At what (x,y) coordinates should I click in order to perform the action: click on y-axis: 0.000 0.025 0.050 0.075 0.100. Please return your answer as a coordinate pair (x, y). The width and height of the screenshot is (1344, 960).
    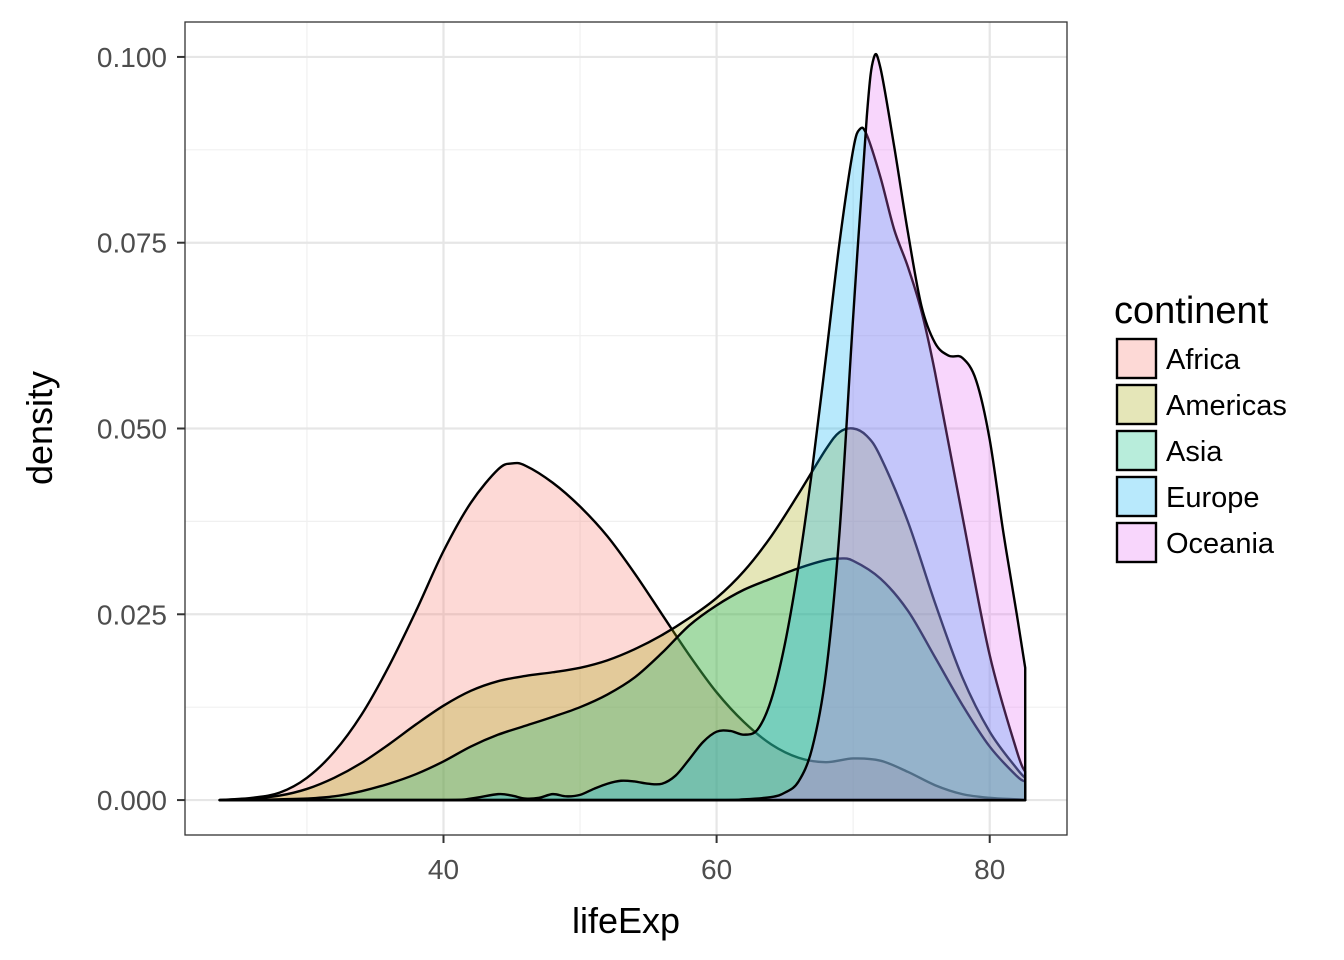
    Looking at the image, I should click on (141, 429).